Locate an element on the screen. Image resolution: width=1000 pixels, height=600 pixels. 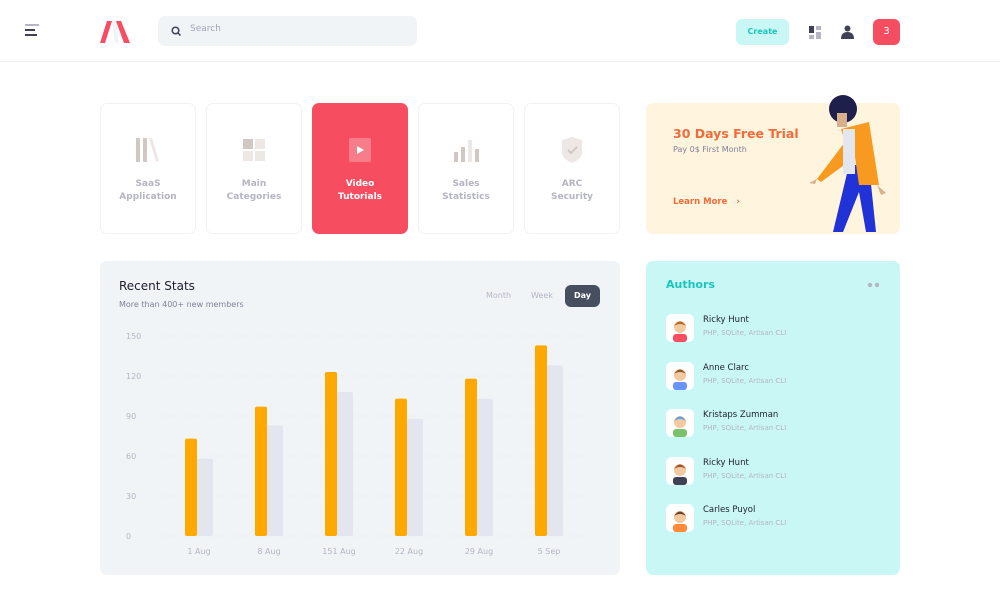
y-tick-label: 90 is located at coordinates (131, 416).